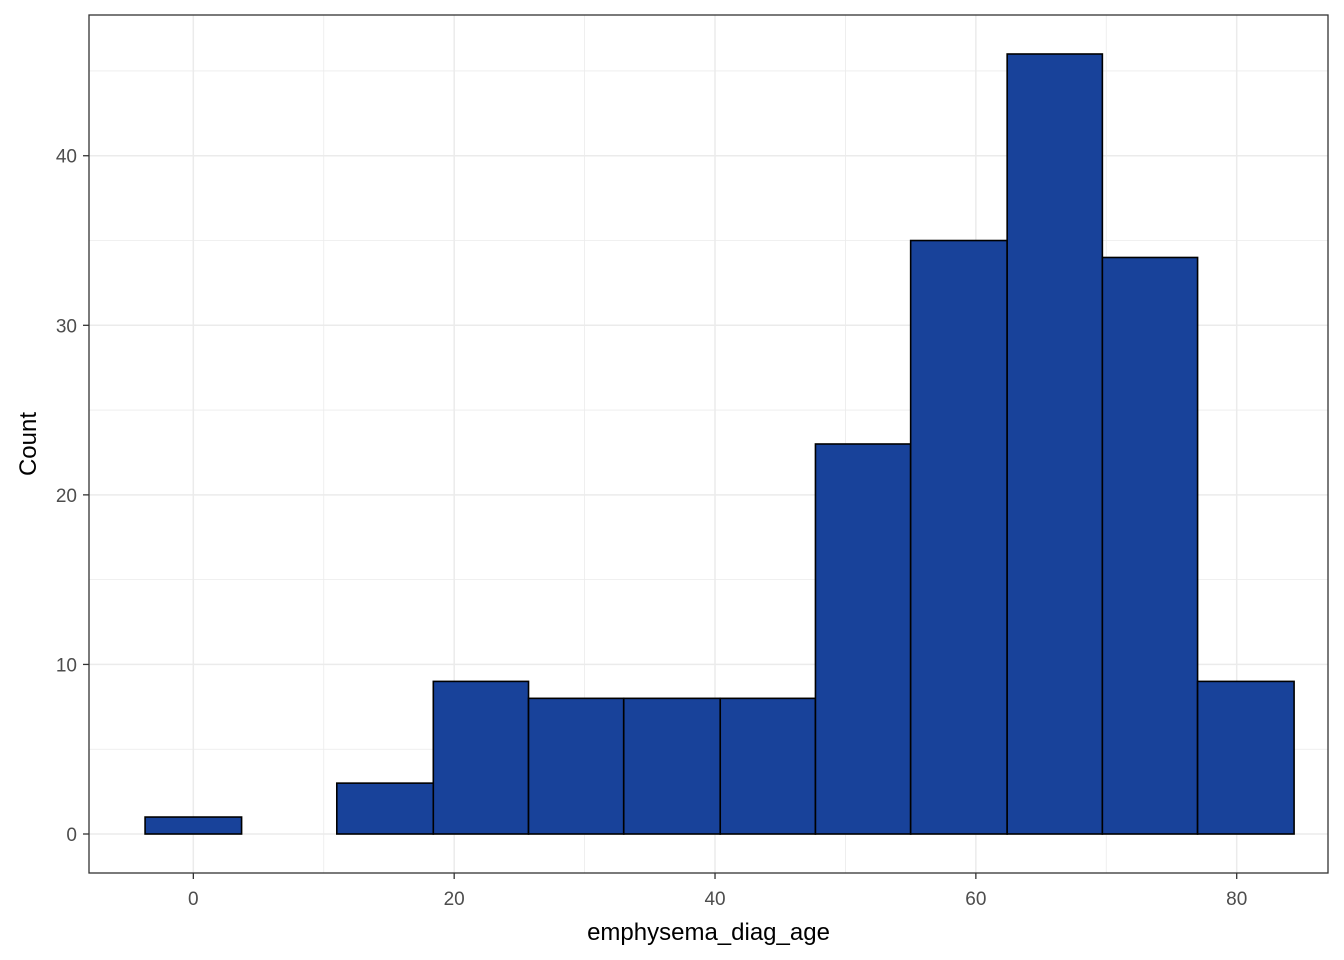 Image resolution: width=1344 pixels, height=960 pixels. I want to click on y-tick-label: 10, so click(66, 665).